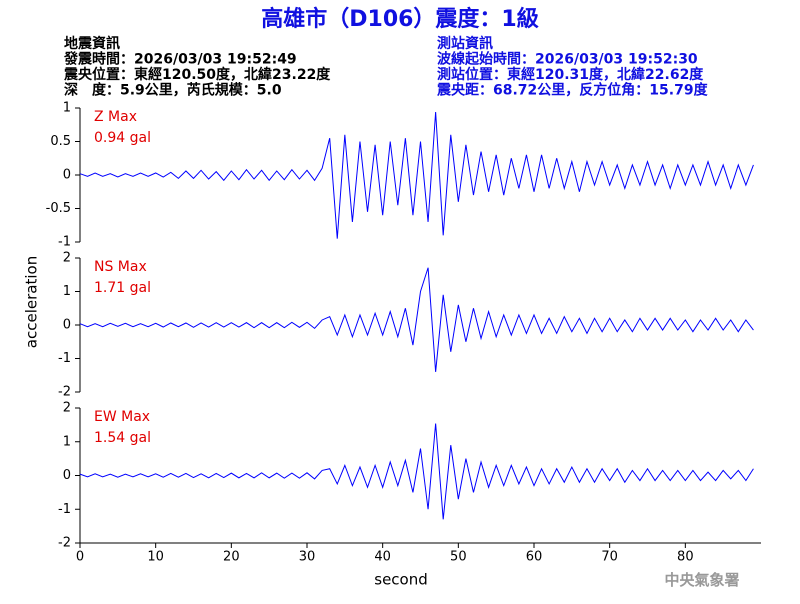 This screenshot has height=604, width=800. What do you see at coordinates (60, 141) in the screenshot?
I see `y-tick-label: 0.5` at bounding box center [60, 141].